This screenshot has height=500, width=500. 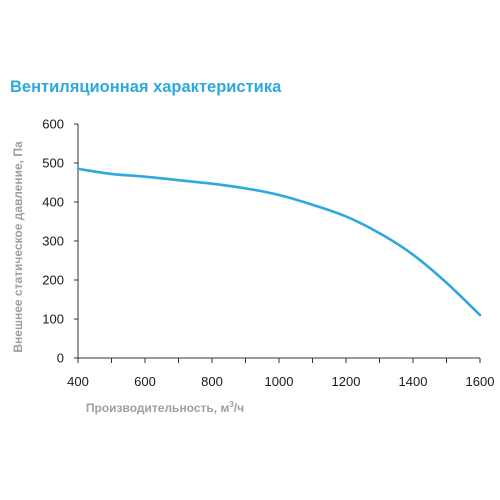 I want to click on x-axis-ticks: 400 600 800 1000 1200 1400 1600, so click(x=280, y=373).